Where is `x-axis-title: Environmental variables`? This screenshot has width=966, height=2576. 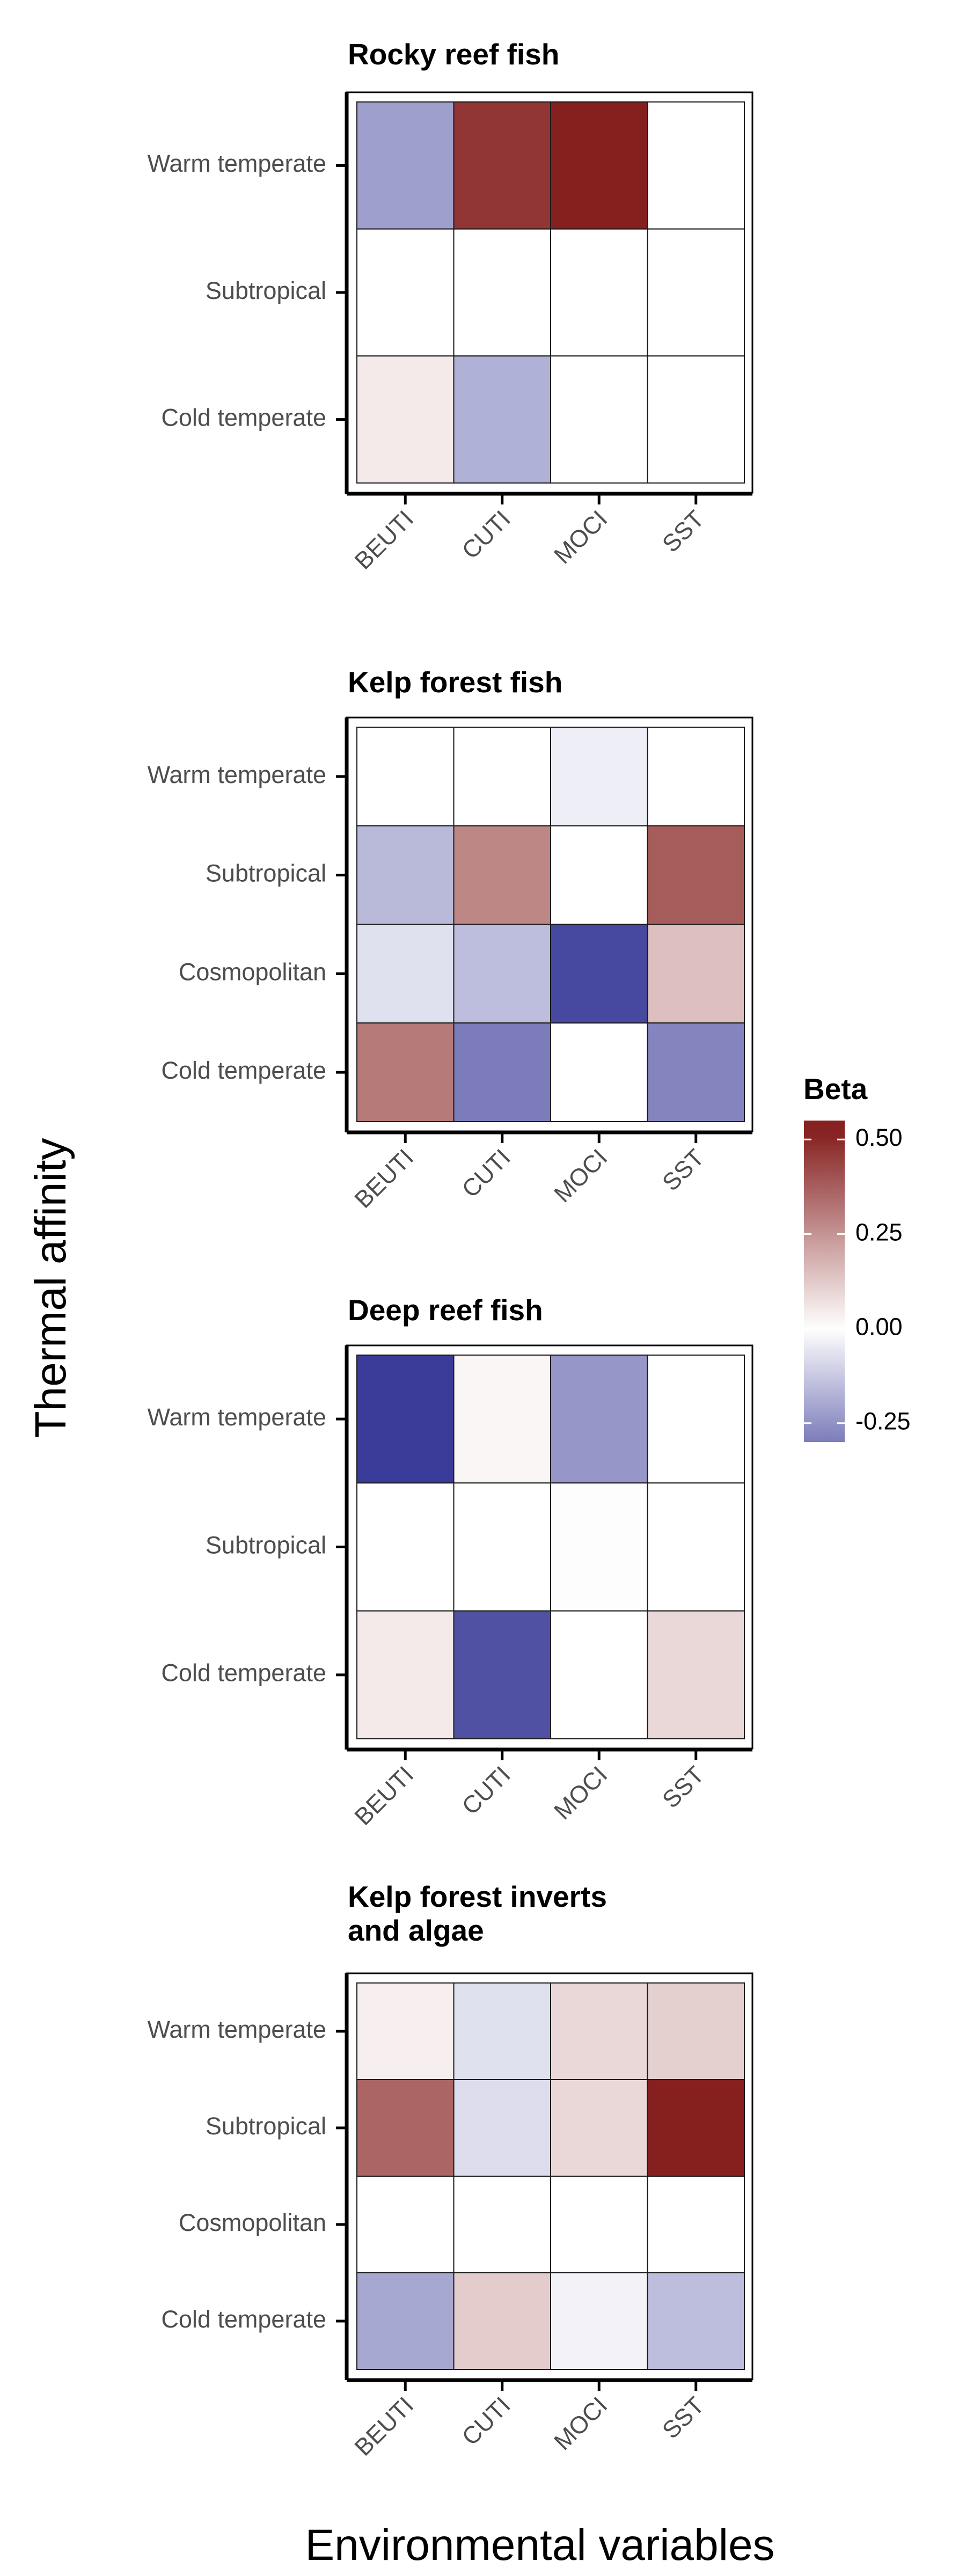
x-axis-title: Environmental variables is located at coordinates (539, 2545).